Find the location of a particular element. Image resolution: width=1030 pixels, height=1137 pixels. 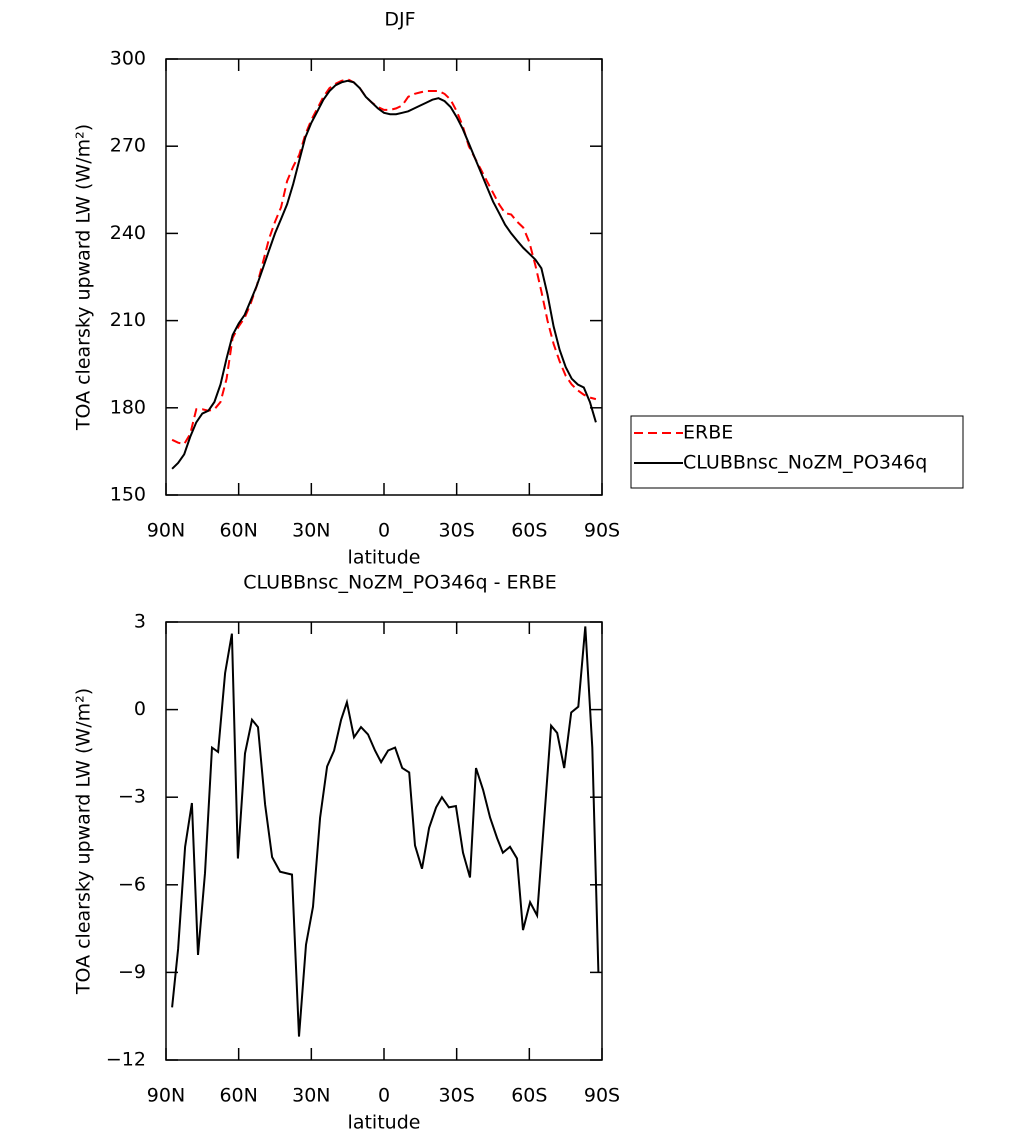

chart-title: DJF is located at coordinates (399, 20).